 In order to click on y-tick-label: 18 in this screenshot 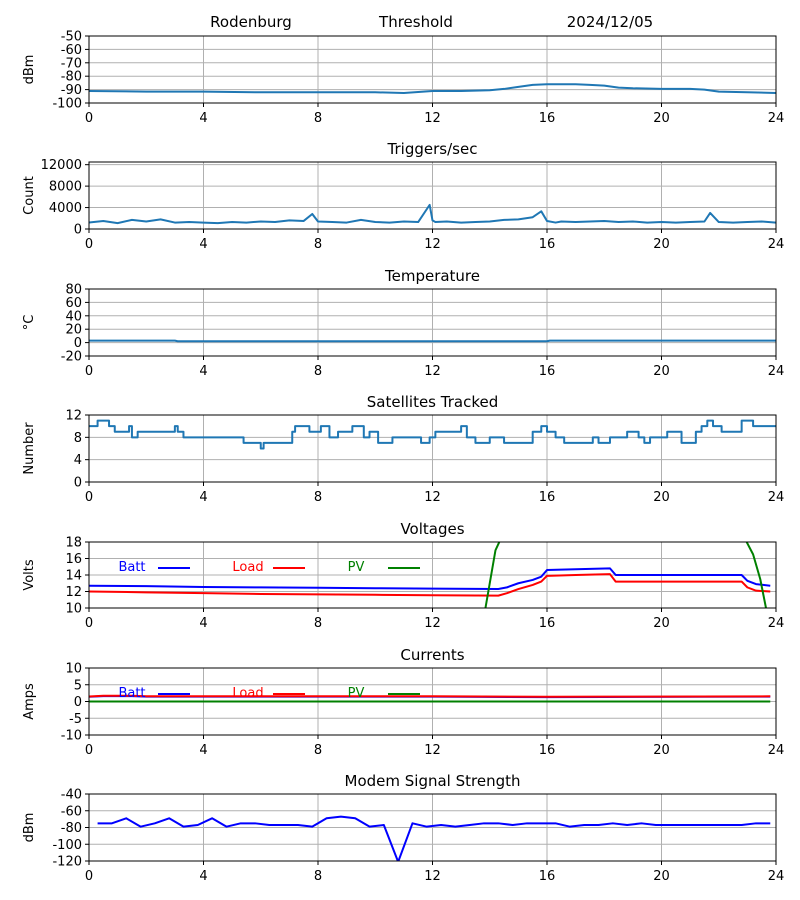, I will do `click(73, 543)`.